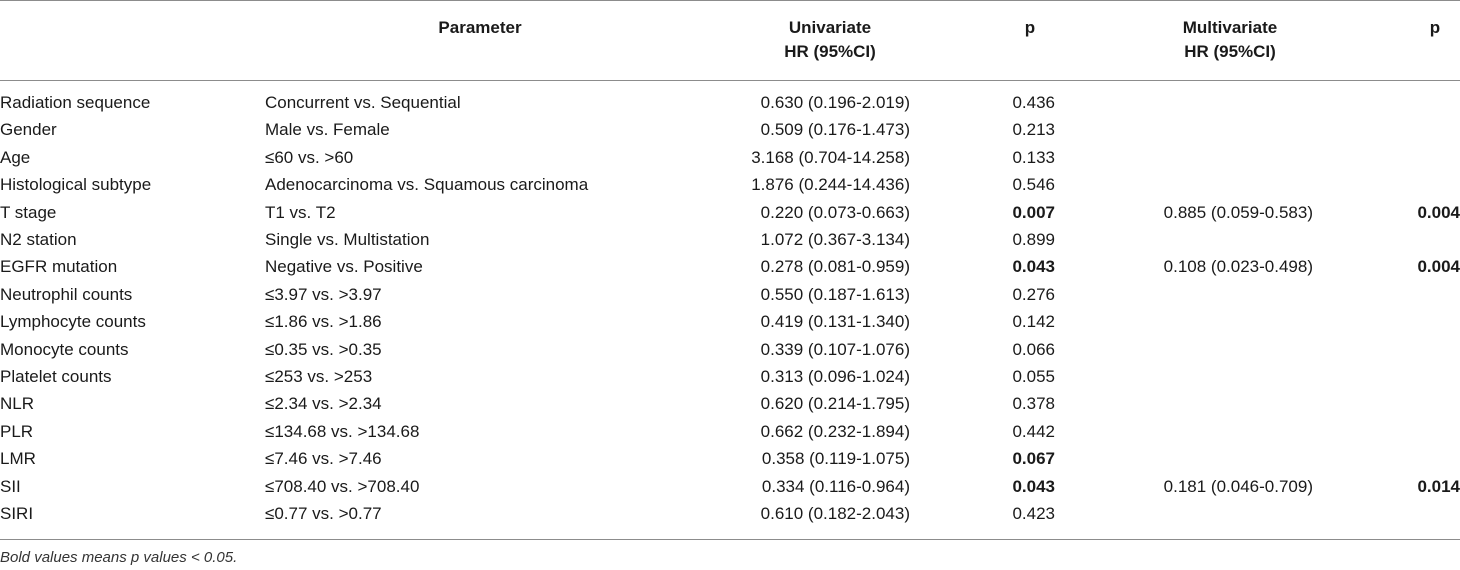  Describe the element at coordinates (15, 157) in the screenshot. I see `row-parameter-name: Age` at that location.